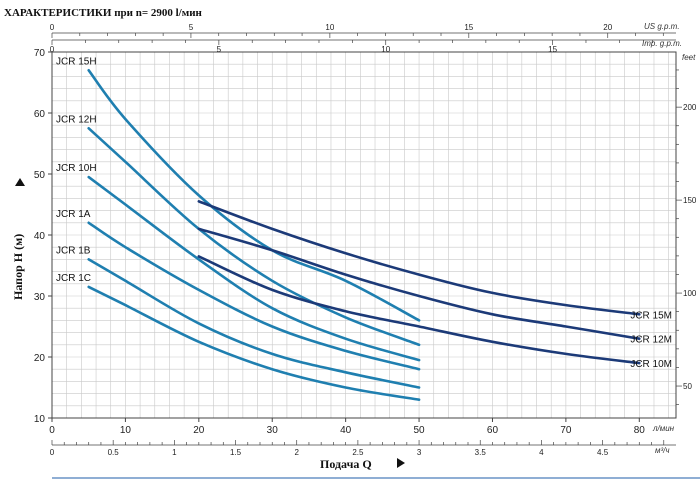  I want to click on x-tick-label: 60, so click(493, 430).